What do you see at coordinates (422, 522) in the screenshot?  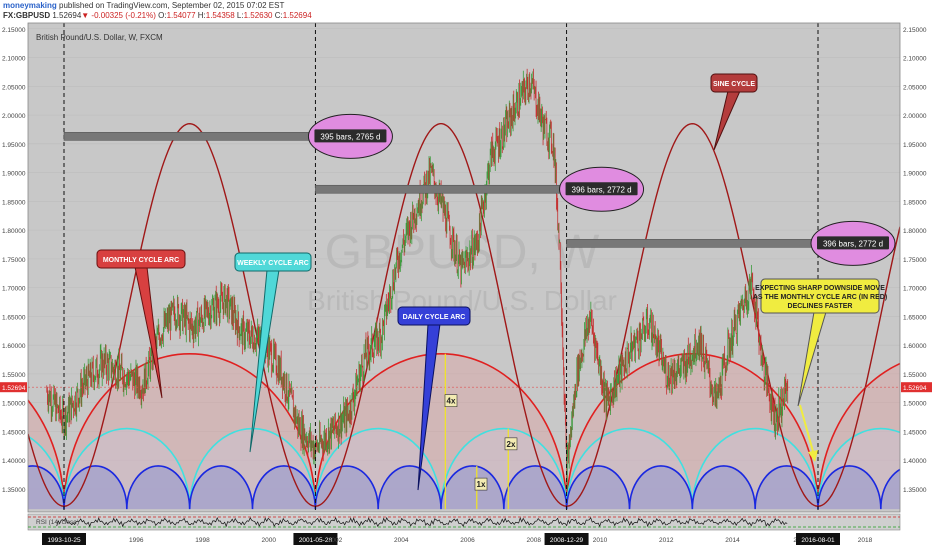 I see `rsi-line` at bounding box center [422, 522].